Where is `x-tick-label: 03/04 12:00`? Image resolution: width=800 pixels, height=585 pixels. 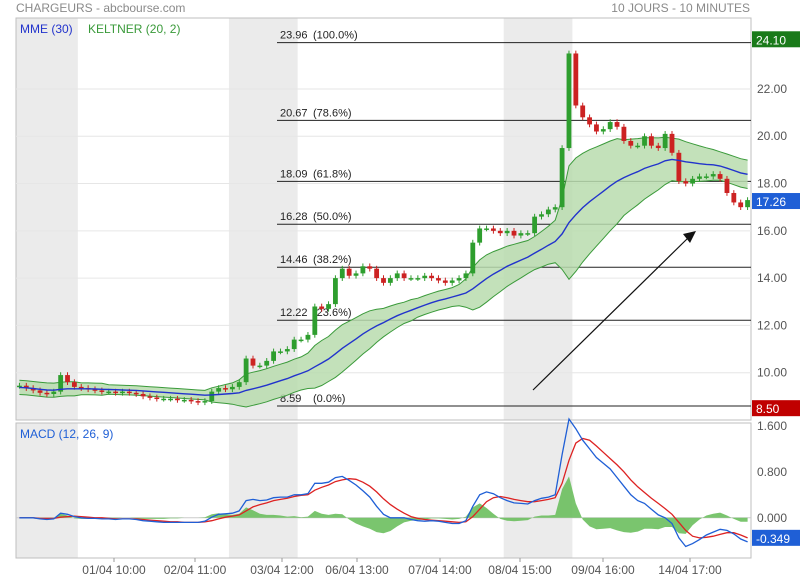 x-tick-label: 03/04 12:00 is located at coordinates (282, 570).